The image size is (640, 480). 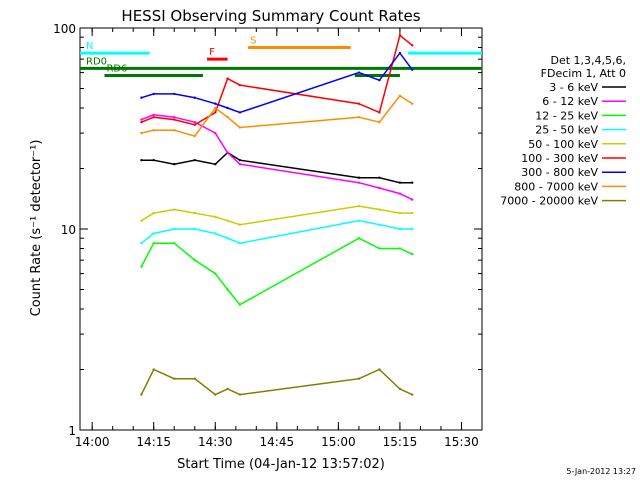 I want to click on legend-header-line-2: FDecim 1, Att 0, so click(x=583, y=73).